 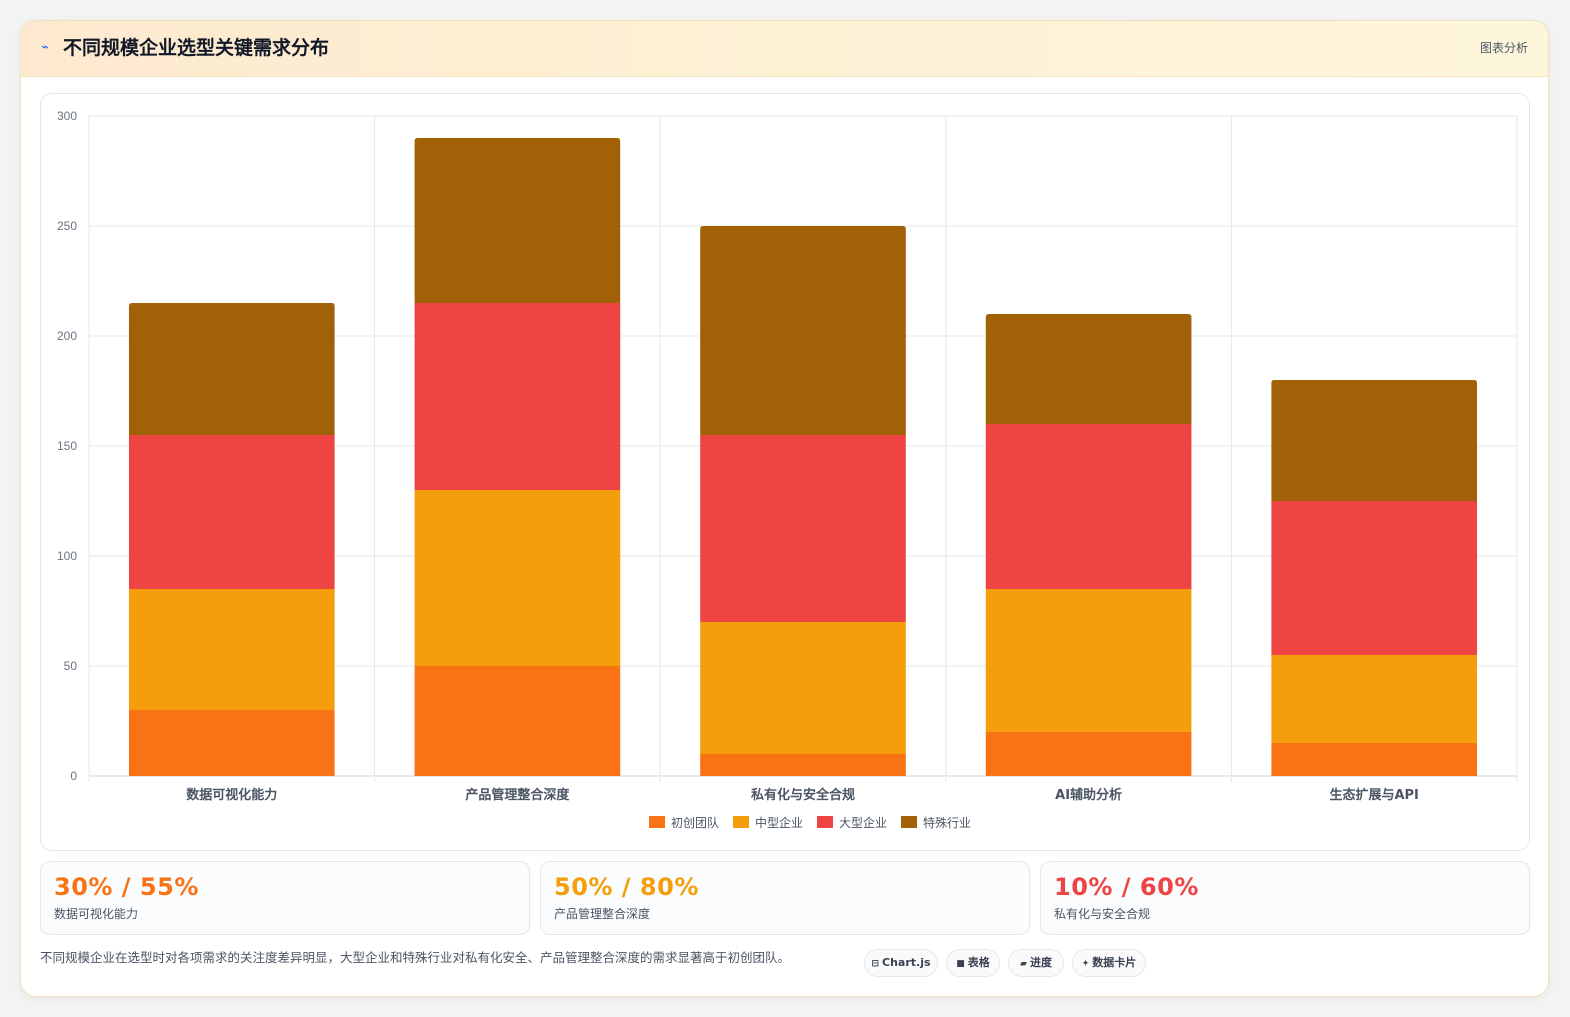 I want to click on x-tick-label: 生态扩展与API, so click(x=1373, y=795).